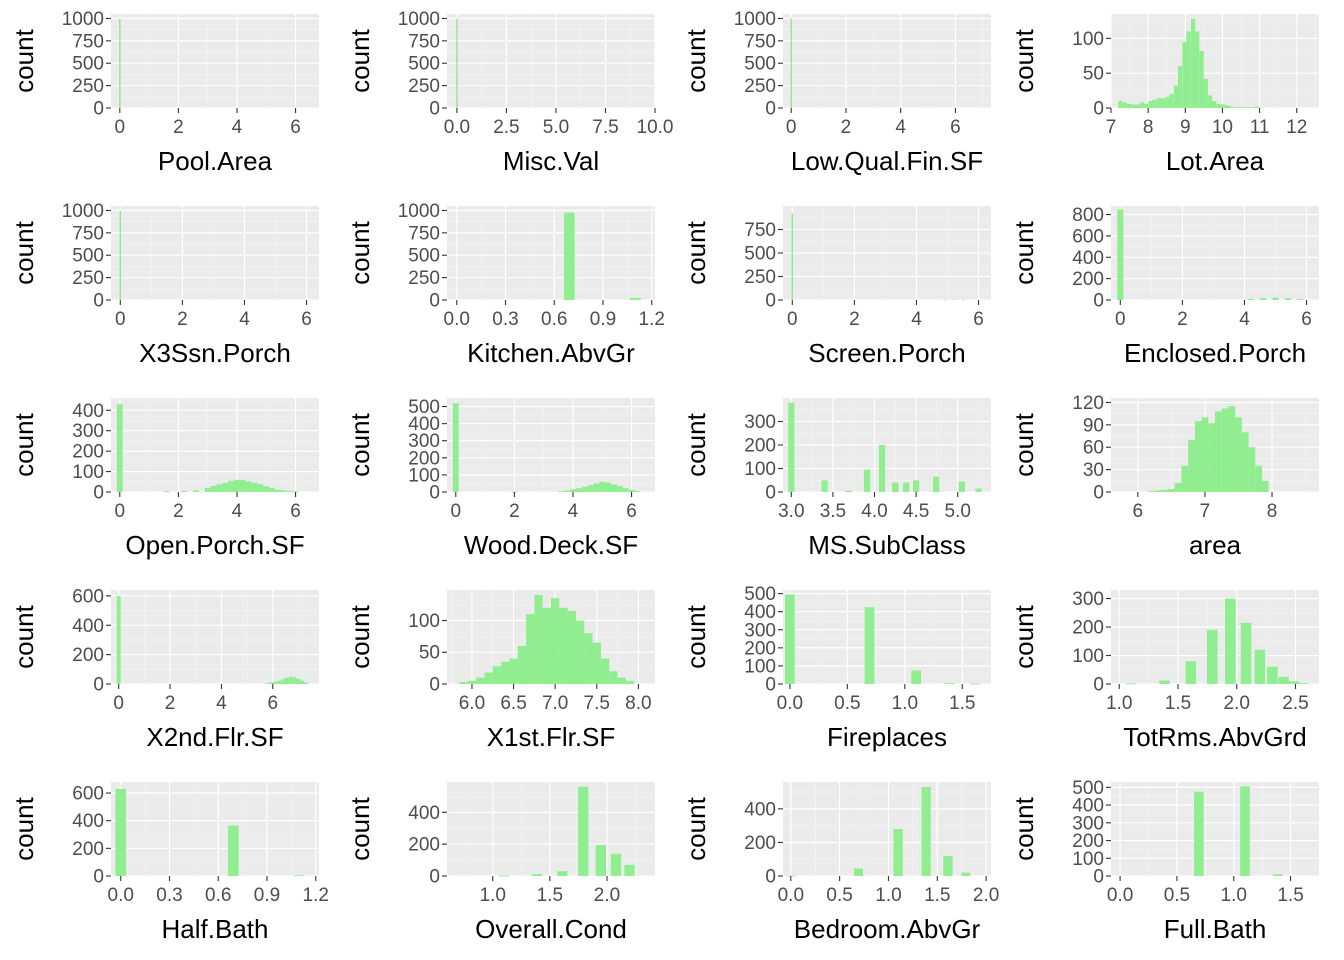 Image resolution: width=1344 pixels, height=960 pixels. What do you see at coordinates (888, 895) in the screenshot?
I see `x-tick-label: 1.0` at bounding box center [888, 895].